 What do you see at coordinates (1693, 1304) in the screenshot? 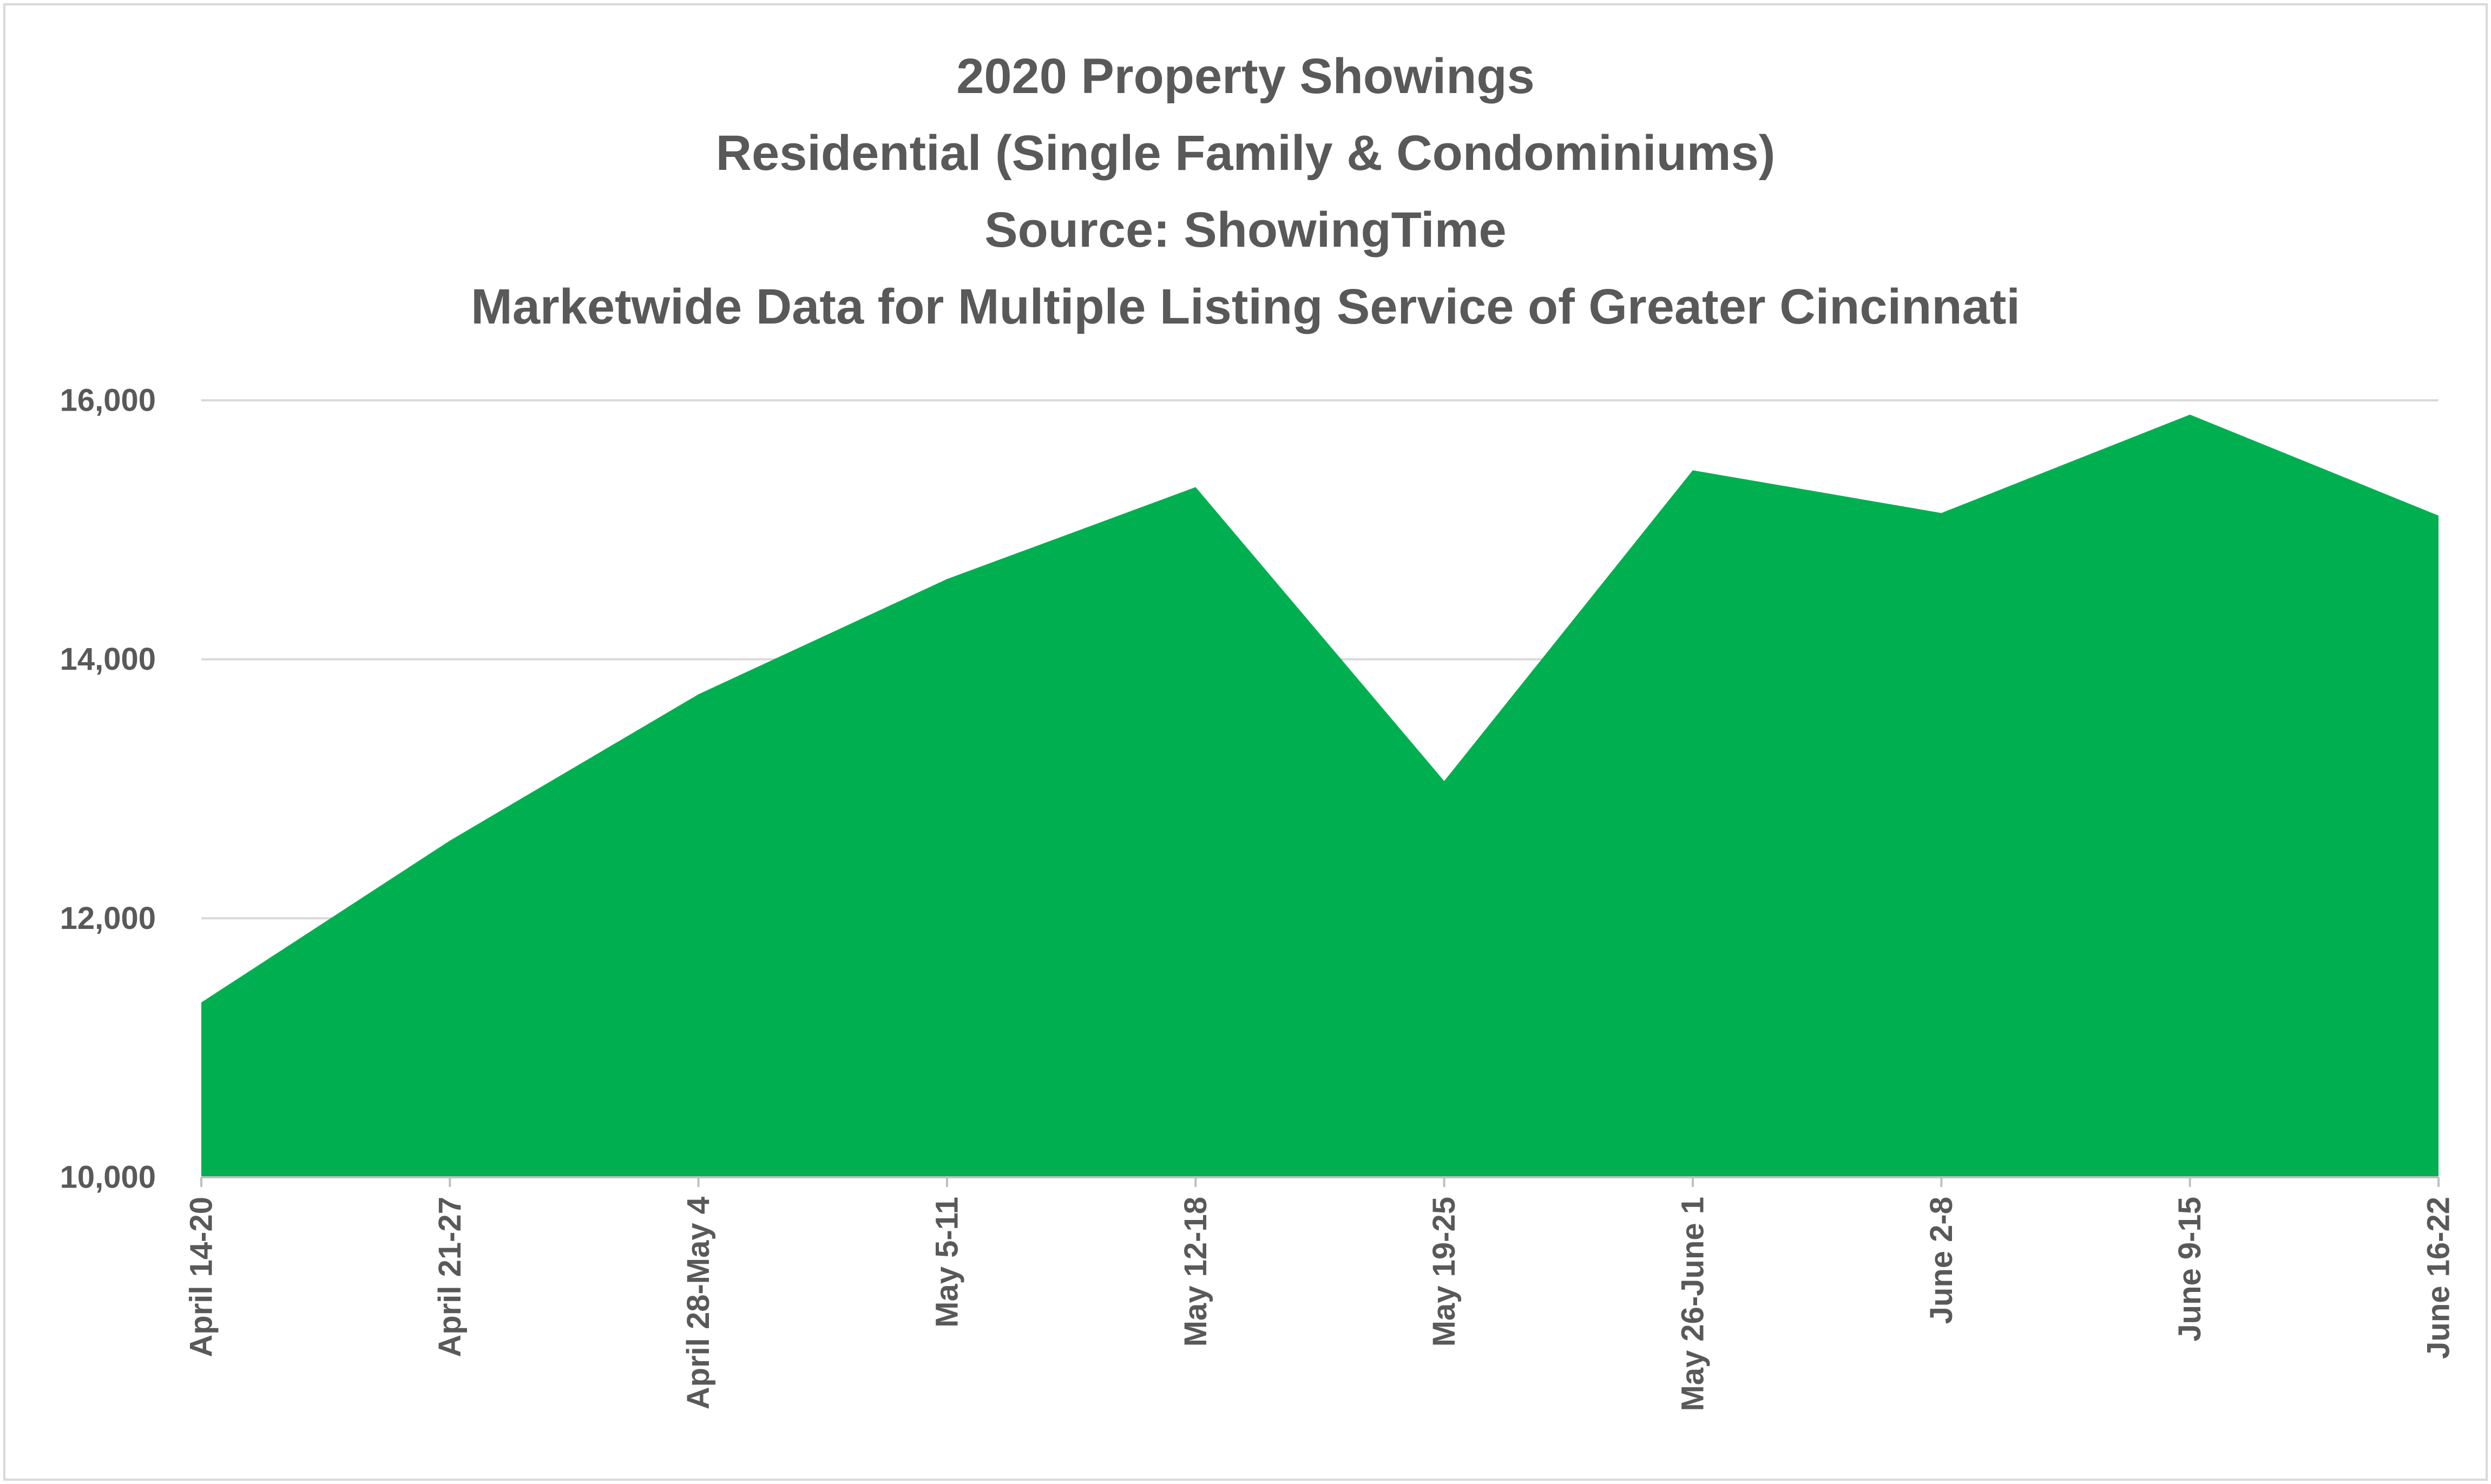
I see `x-tick-label: May 26-June 1` at bounding box center [1693, 1304].